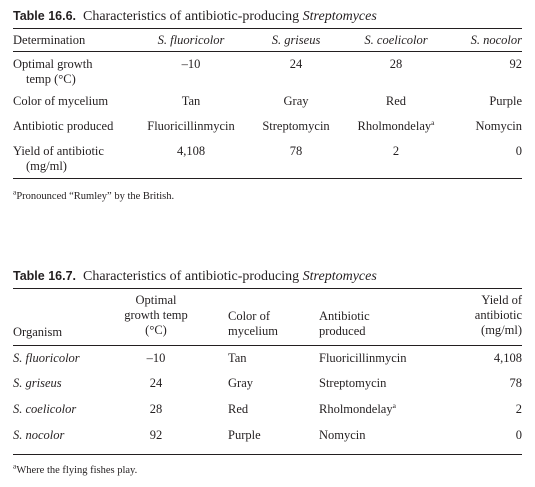 Image resolution: width=535 pixels, height=487 pixels. Describe the element at coordinates (267, 469) in the screenshot. I see `table-footnote: aWhere the flying fishes play.` at that location.